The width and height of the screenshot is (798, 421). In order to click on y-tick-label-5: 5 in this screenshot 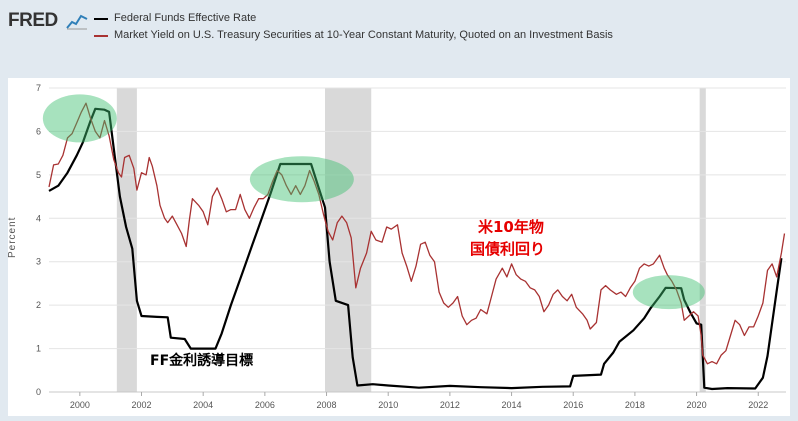, I will do `click(38, 175)`.